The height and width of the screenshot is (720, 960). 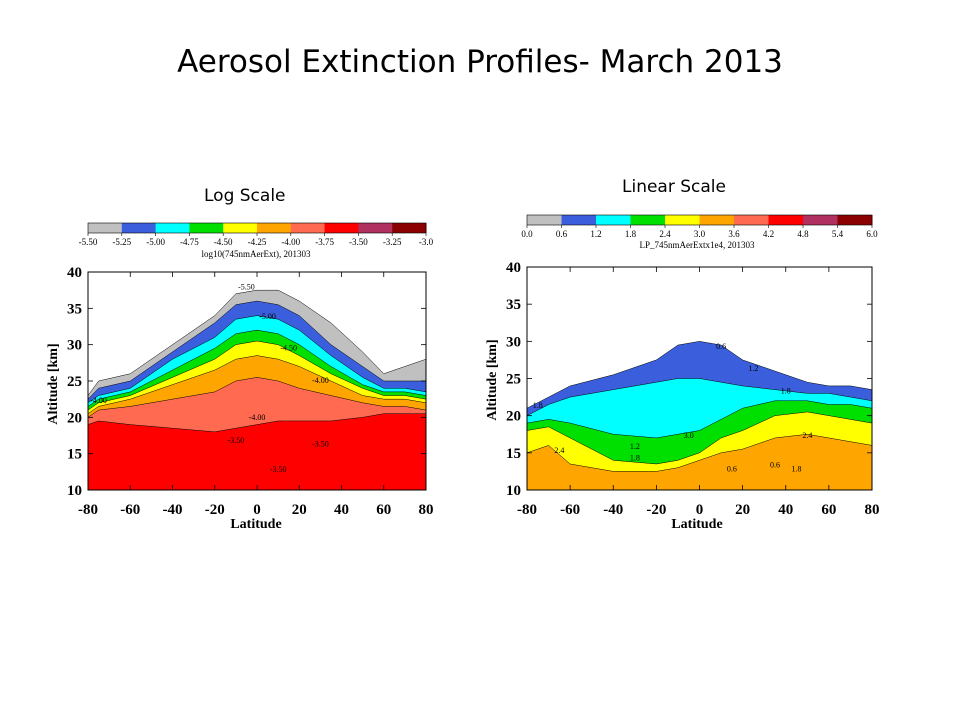 I want to click on linear-y-tick-label: 30, so click(x=513, y=342).